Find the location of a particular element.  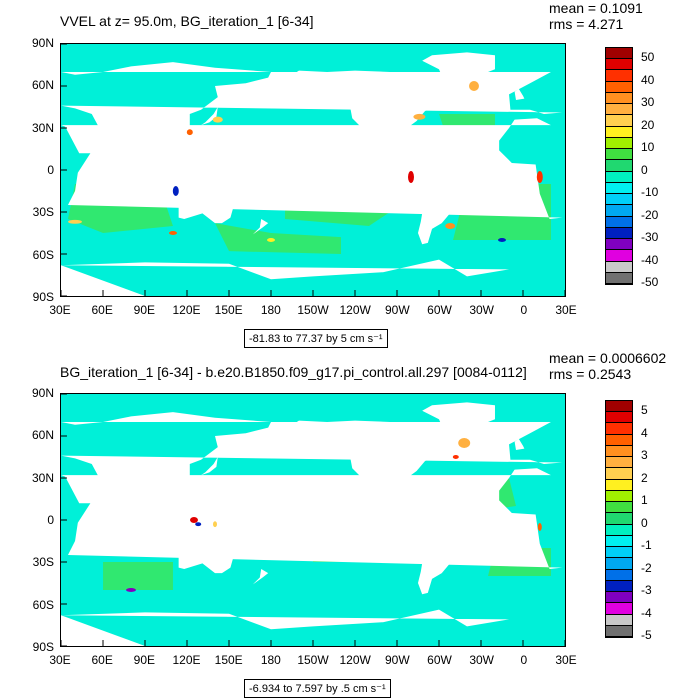

land-eurasia is located at coordinates (312, 465).